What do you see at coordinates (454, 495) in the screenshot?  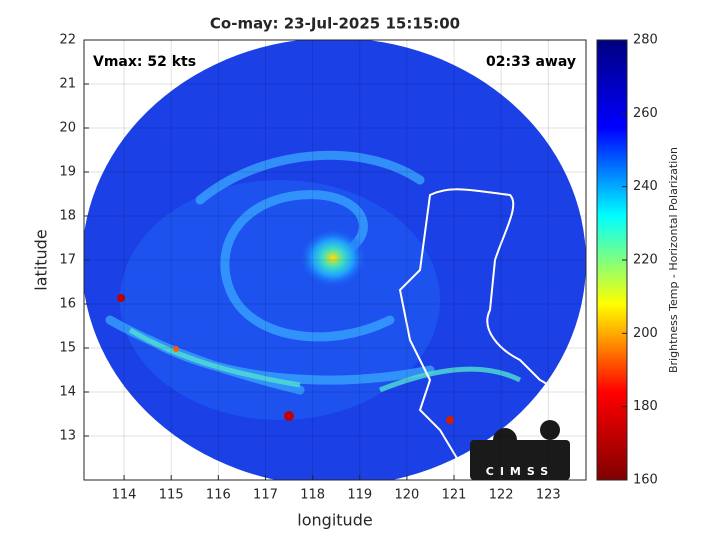 I see `x-tick-label: 121` at bounding box center [454, 495].